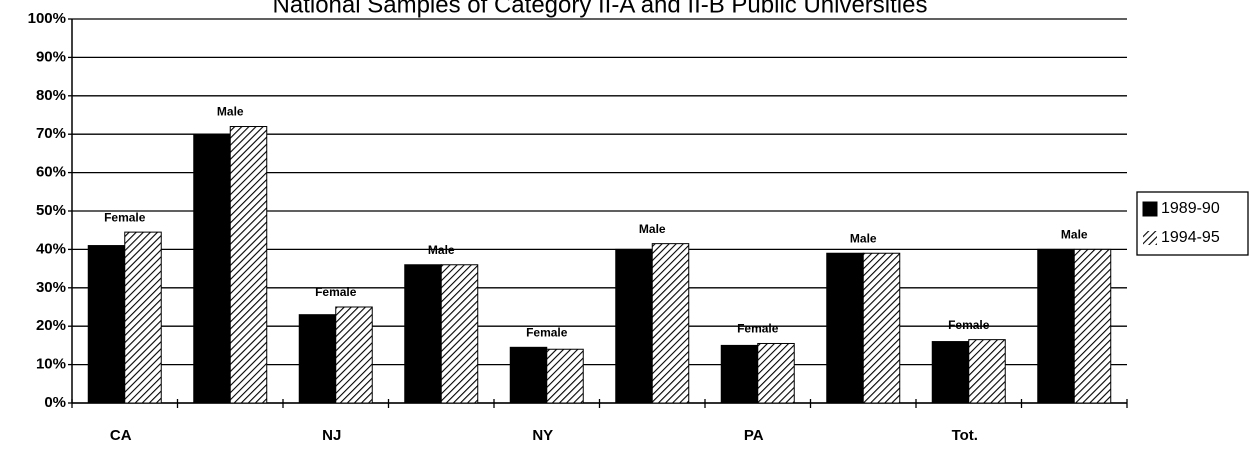 Image resolution: width=1249 pixels, height=452 pixels. Describe the element at coordinates (1190, 237) in the screenshot. I see `legend-label: 1994-95` at that location.